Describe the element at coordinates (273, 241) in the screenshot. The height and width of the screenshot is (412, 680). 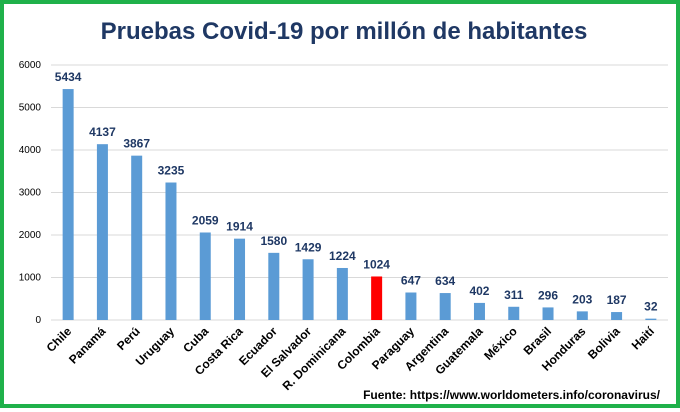
I see `data-label: 1580` at that location.